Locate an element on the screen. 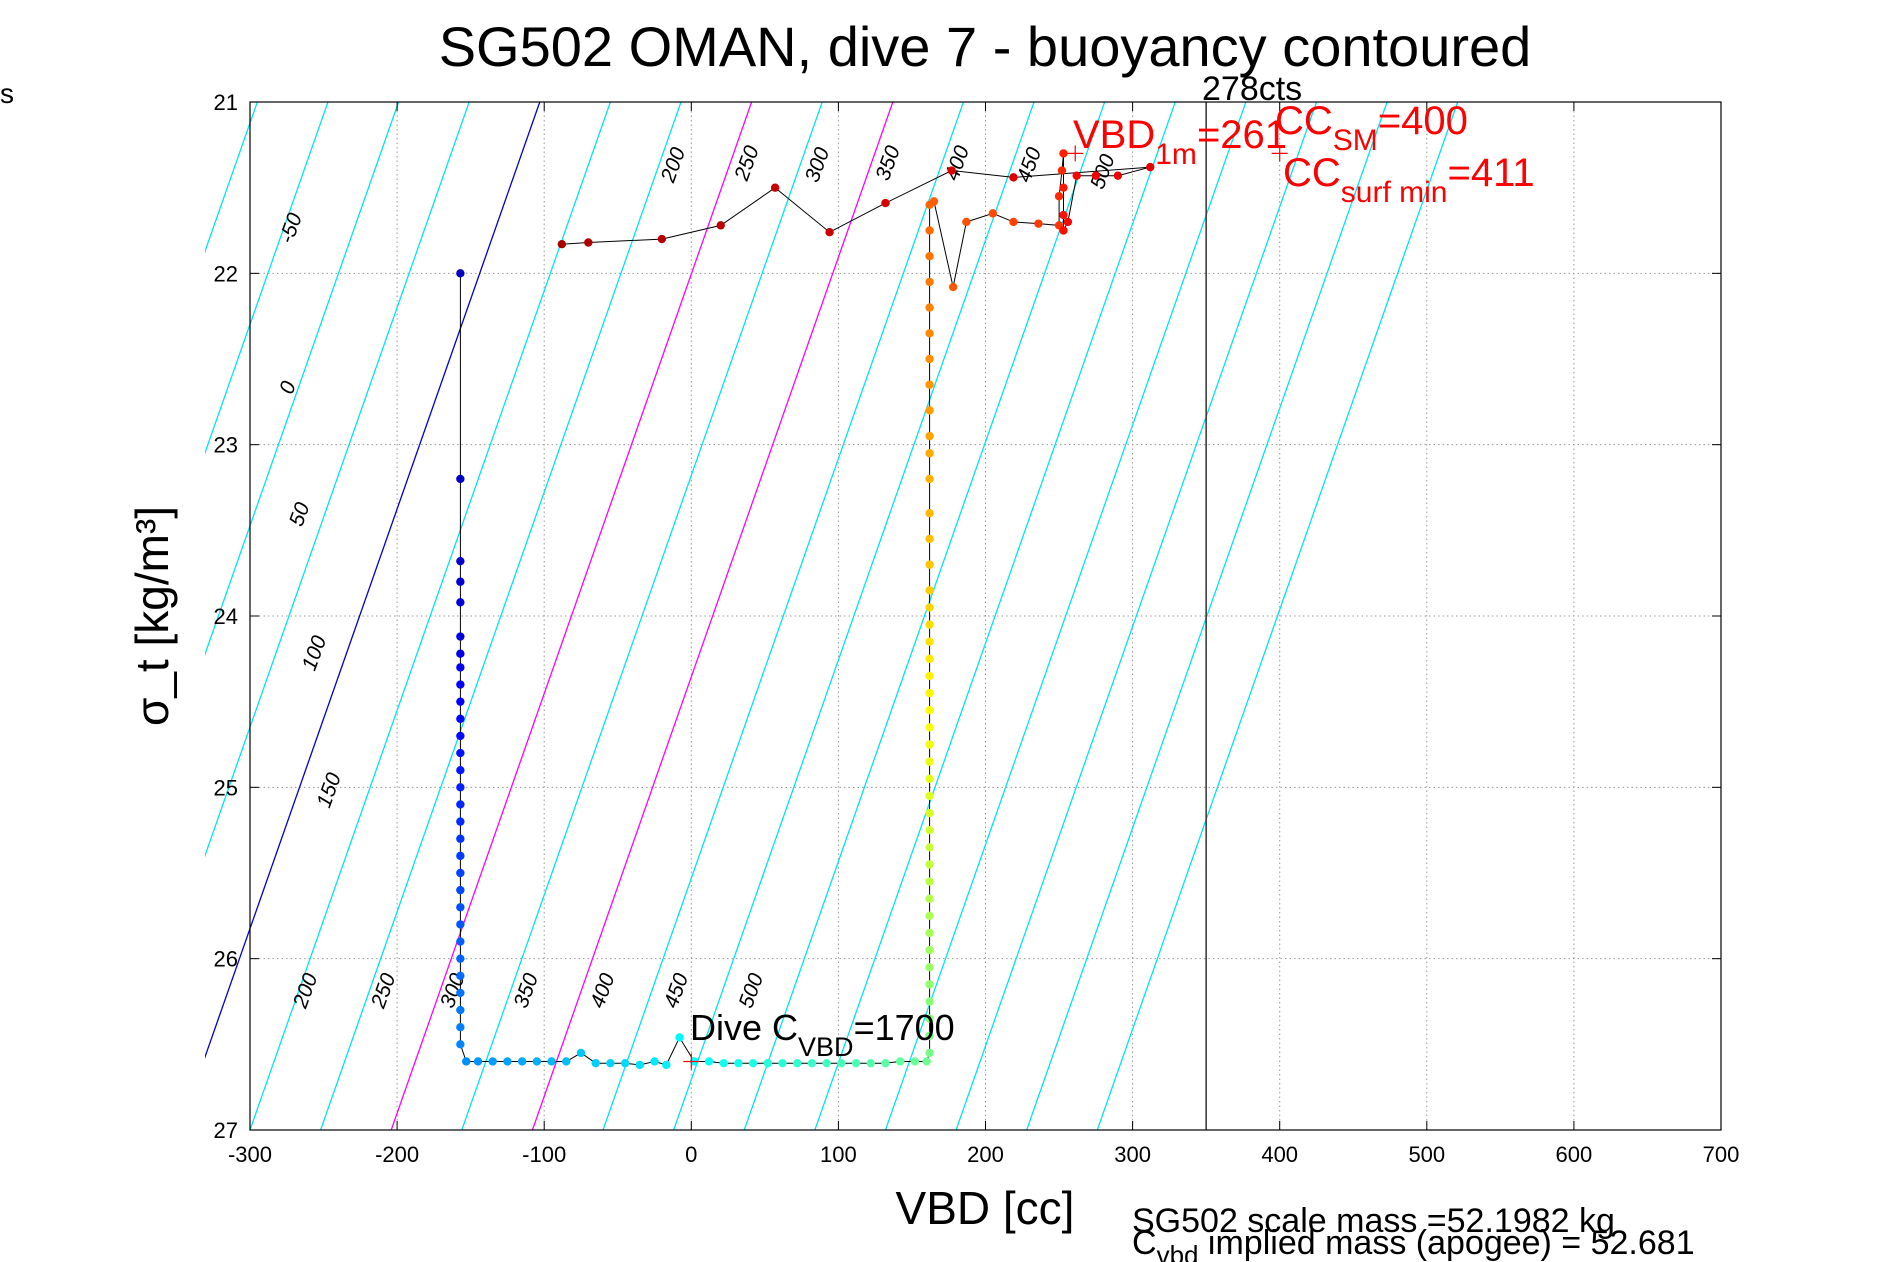  y-tick-label: 24 is located at coordinates (226, 616).